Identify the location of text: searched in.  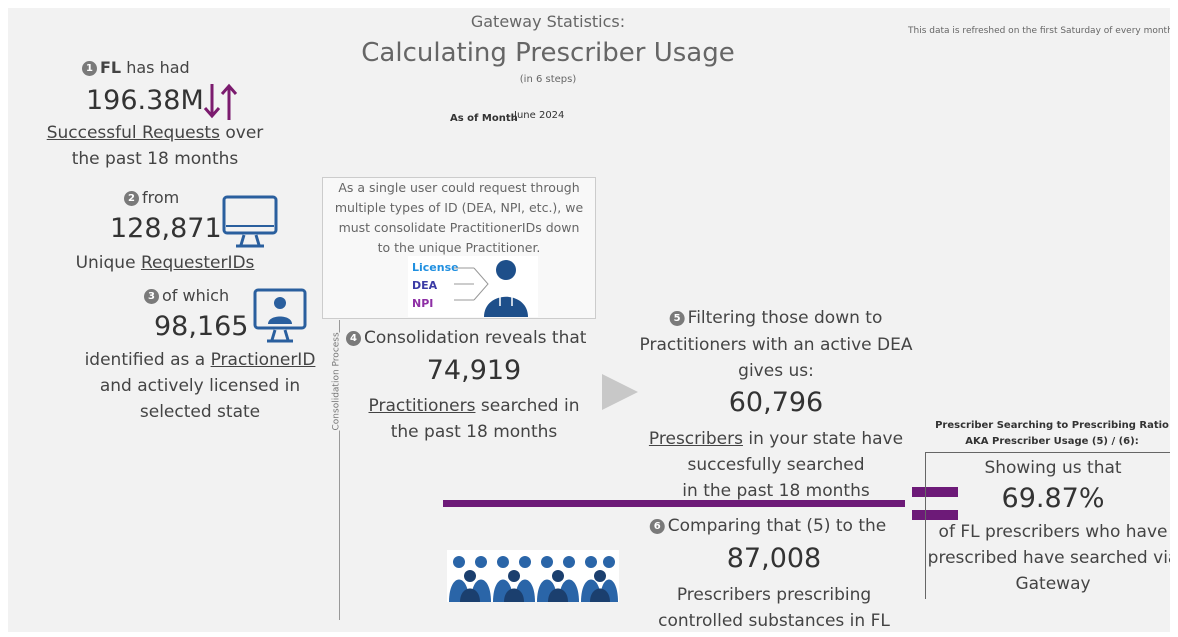
(530, 406).